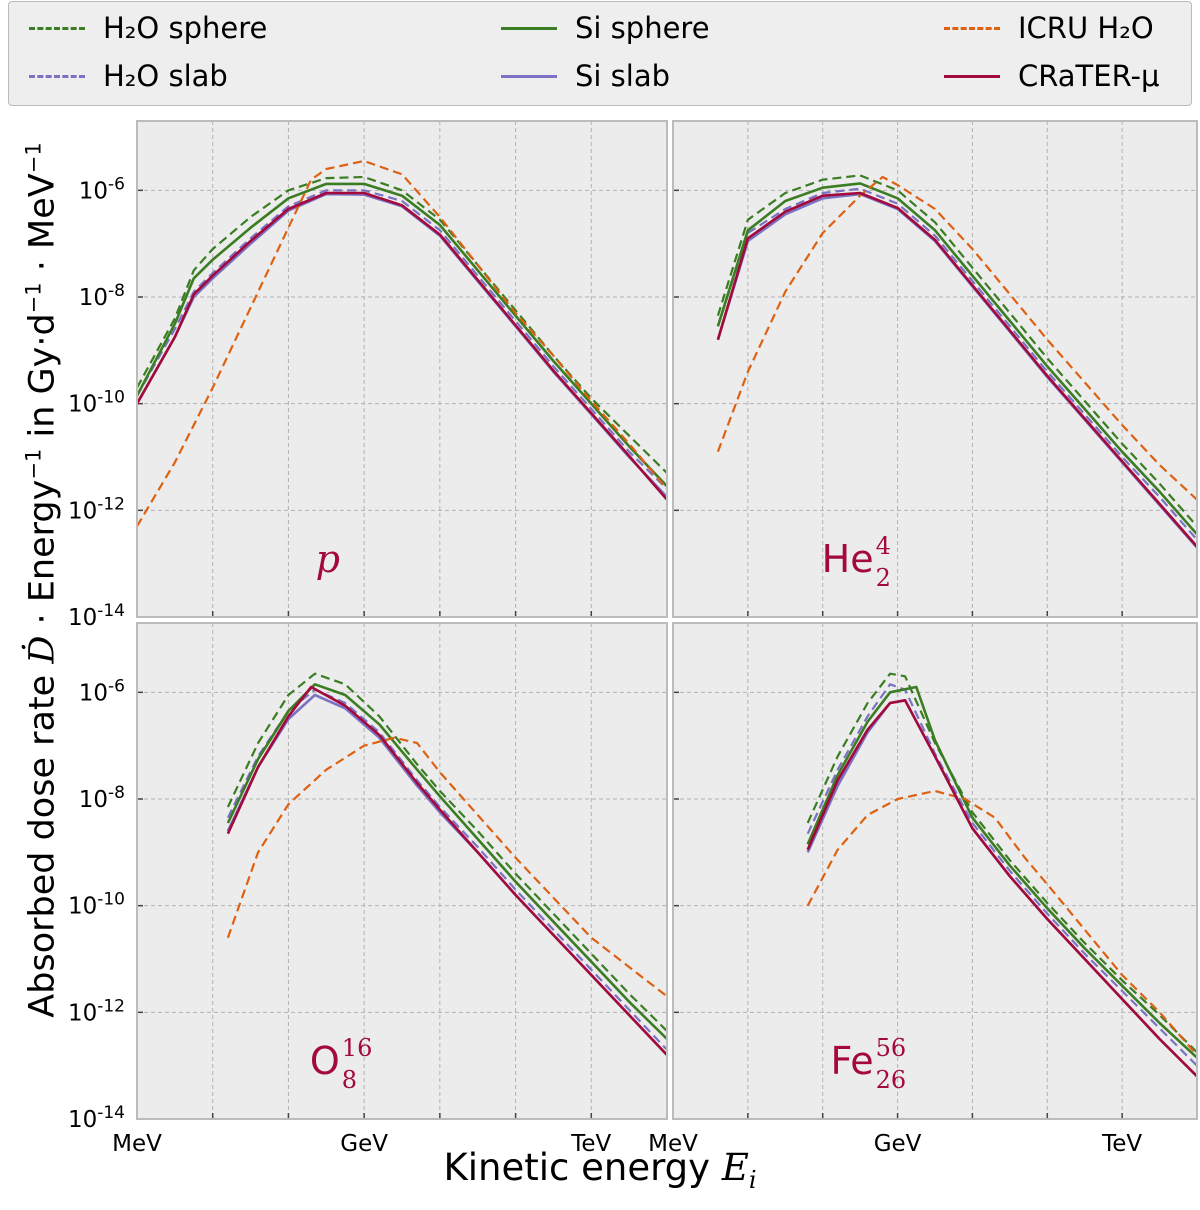 The image size is (1200, 1210). I want to click on legend-label: ICRU H₂O, so click(1086, 28).